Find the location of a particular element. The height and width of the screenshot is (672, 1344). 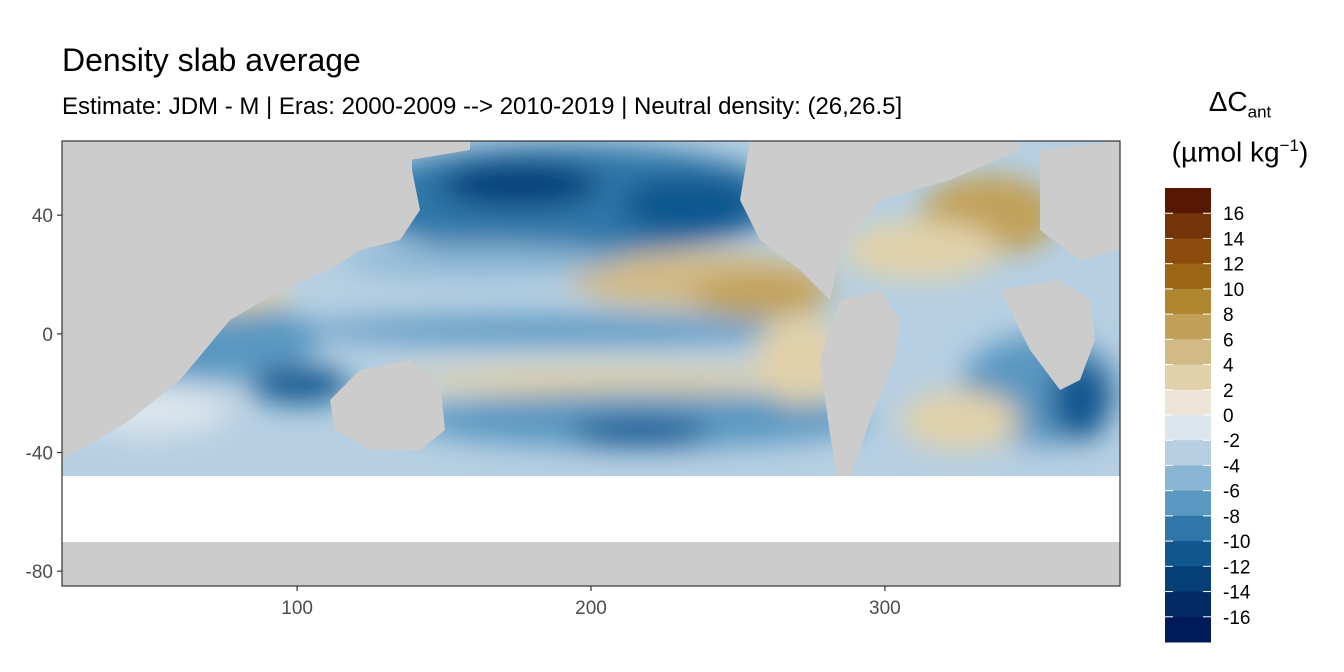

x-tick-label: 100 is located at coordinates (297, 608).